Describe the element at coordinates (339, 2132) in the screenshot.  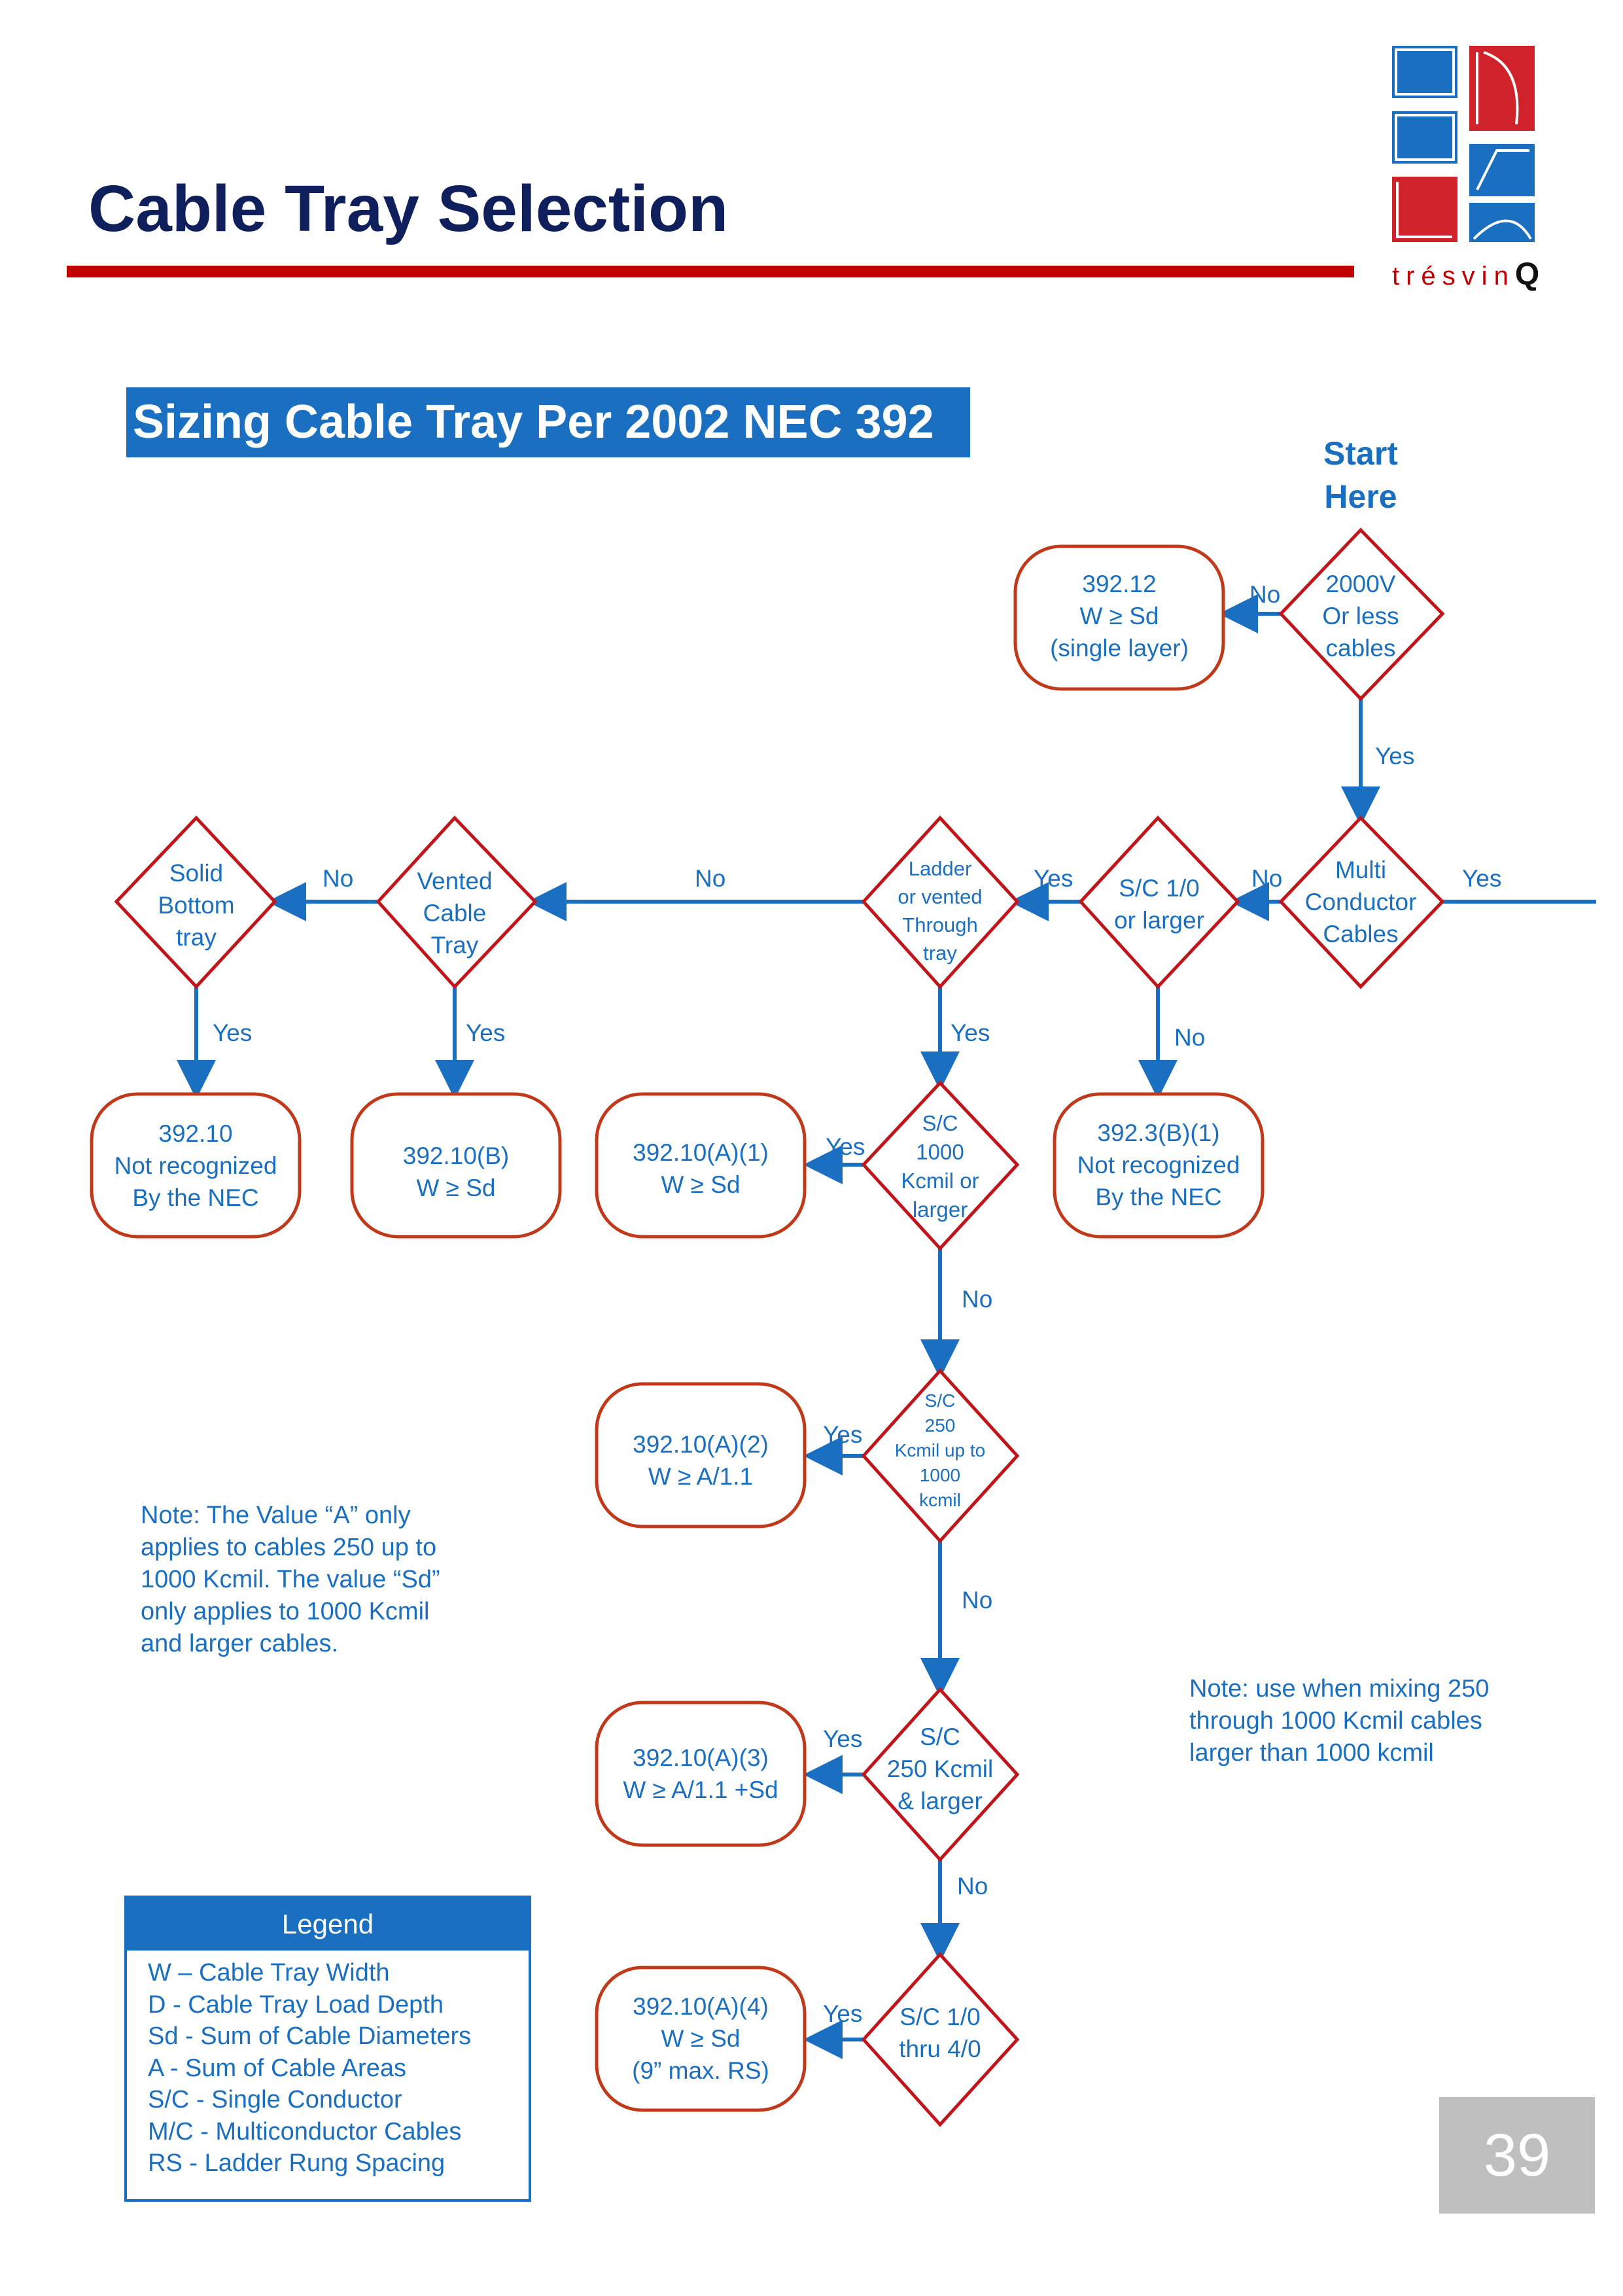
I see `legend-item: M/C - Multiconductor Cables` at that location.